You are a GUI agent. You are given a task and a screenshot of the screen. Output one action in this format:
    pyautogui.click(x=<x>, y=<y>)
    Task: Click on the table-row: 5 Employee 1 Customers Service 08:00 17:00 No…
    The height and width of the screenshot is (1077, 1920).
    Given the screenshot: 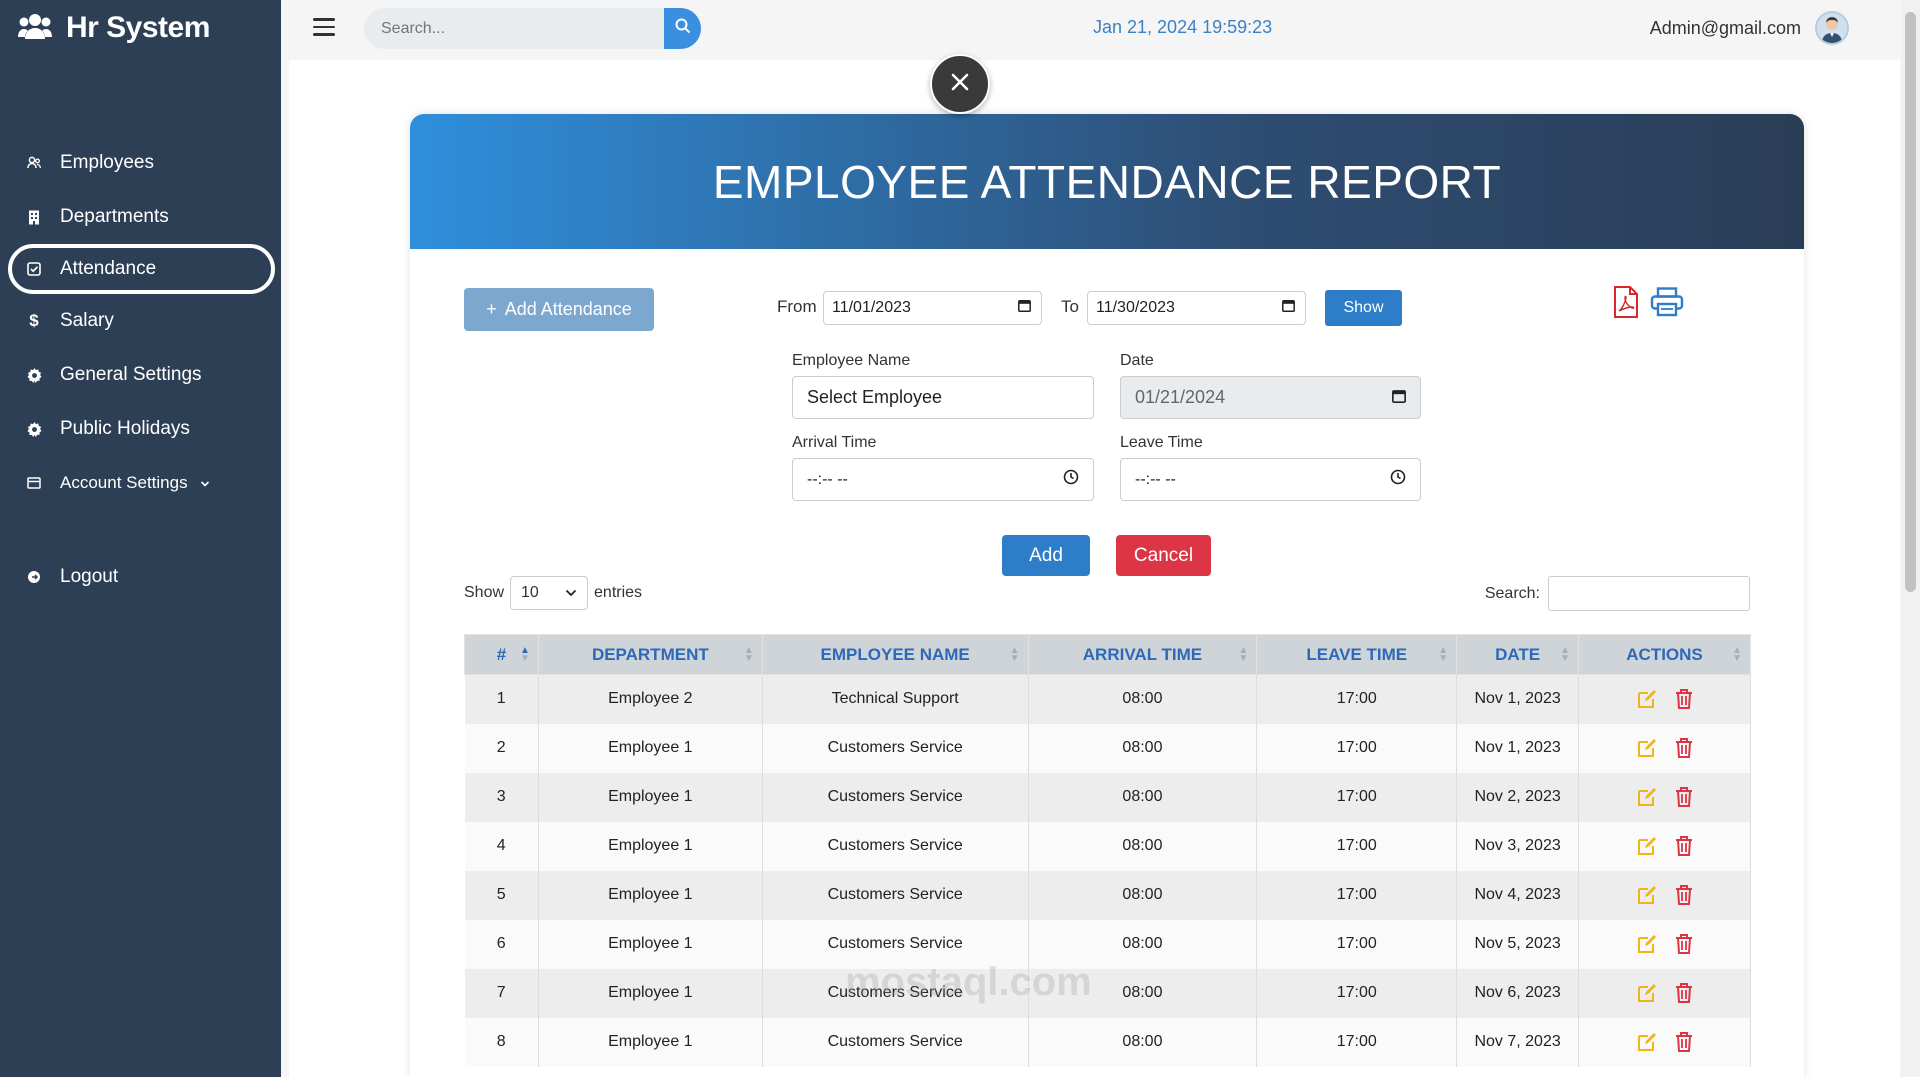 What is the action you would take?
    pyautogui.click(x=1107, y=895)
    